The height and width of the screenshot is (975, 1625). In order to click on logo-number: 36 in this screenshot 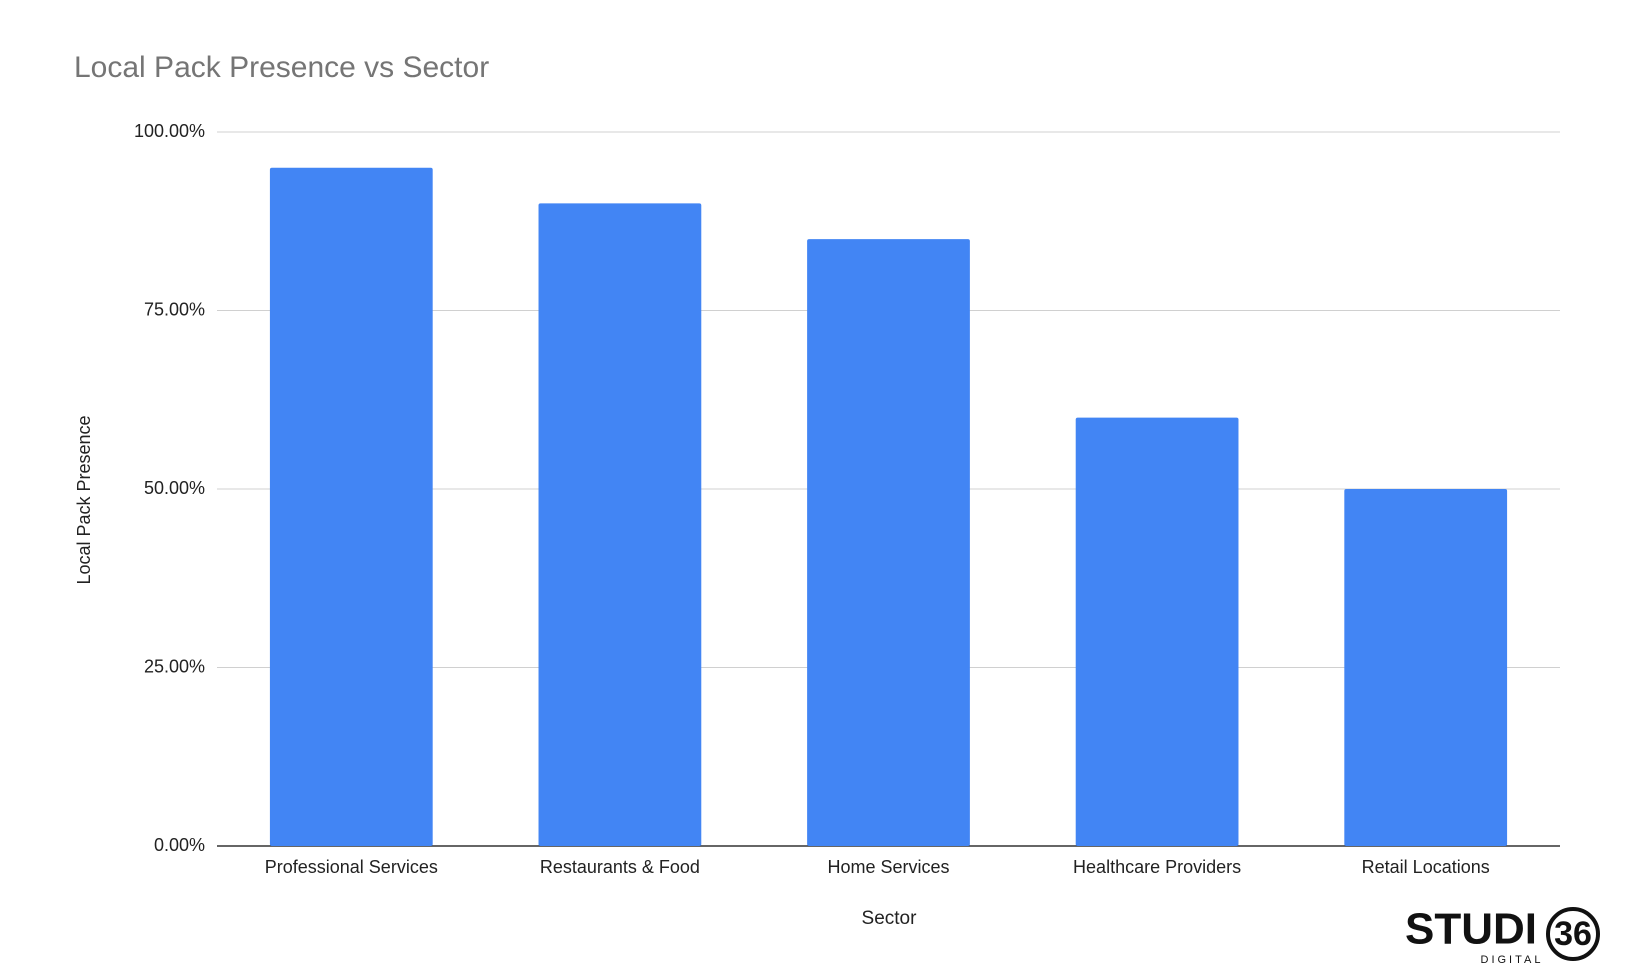, I will do `click(1573, 934)`.